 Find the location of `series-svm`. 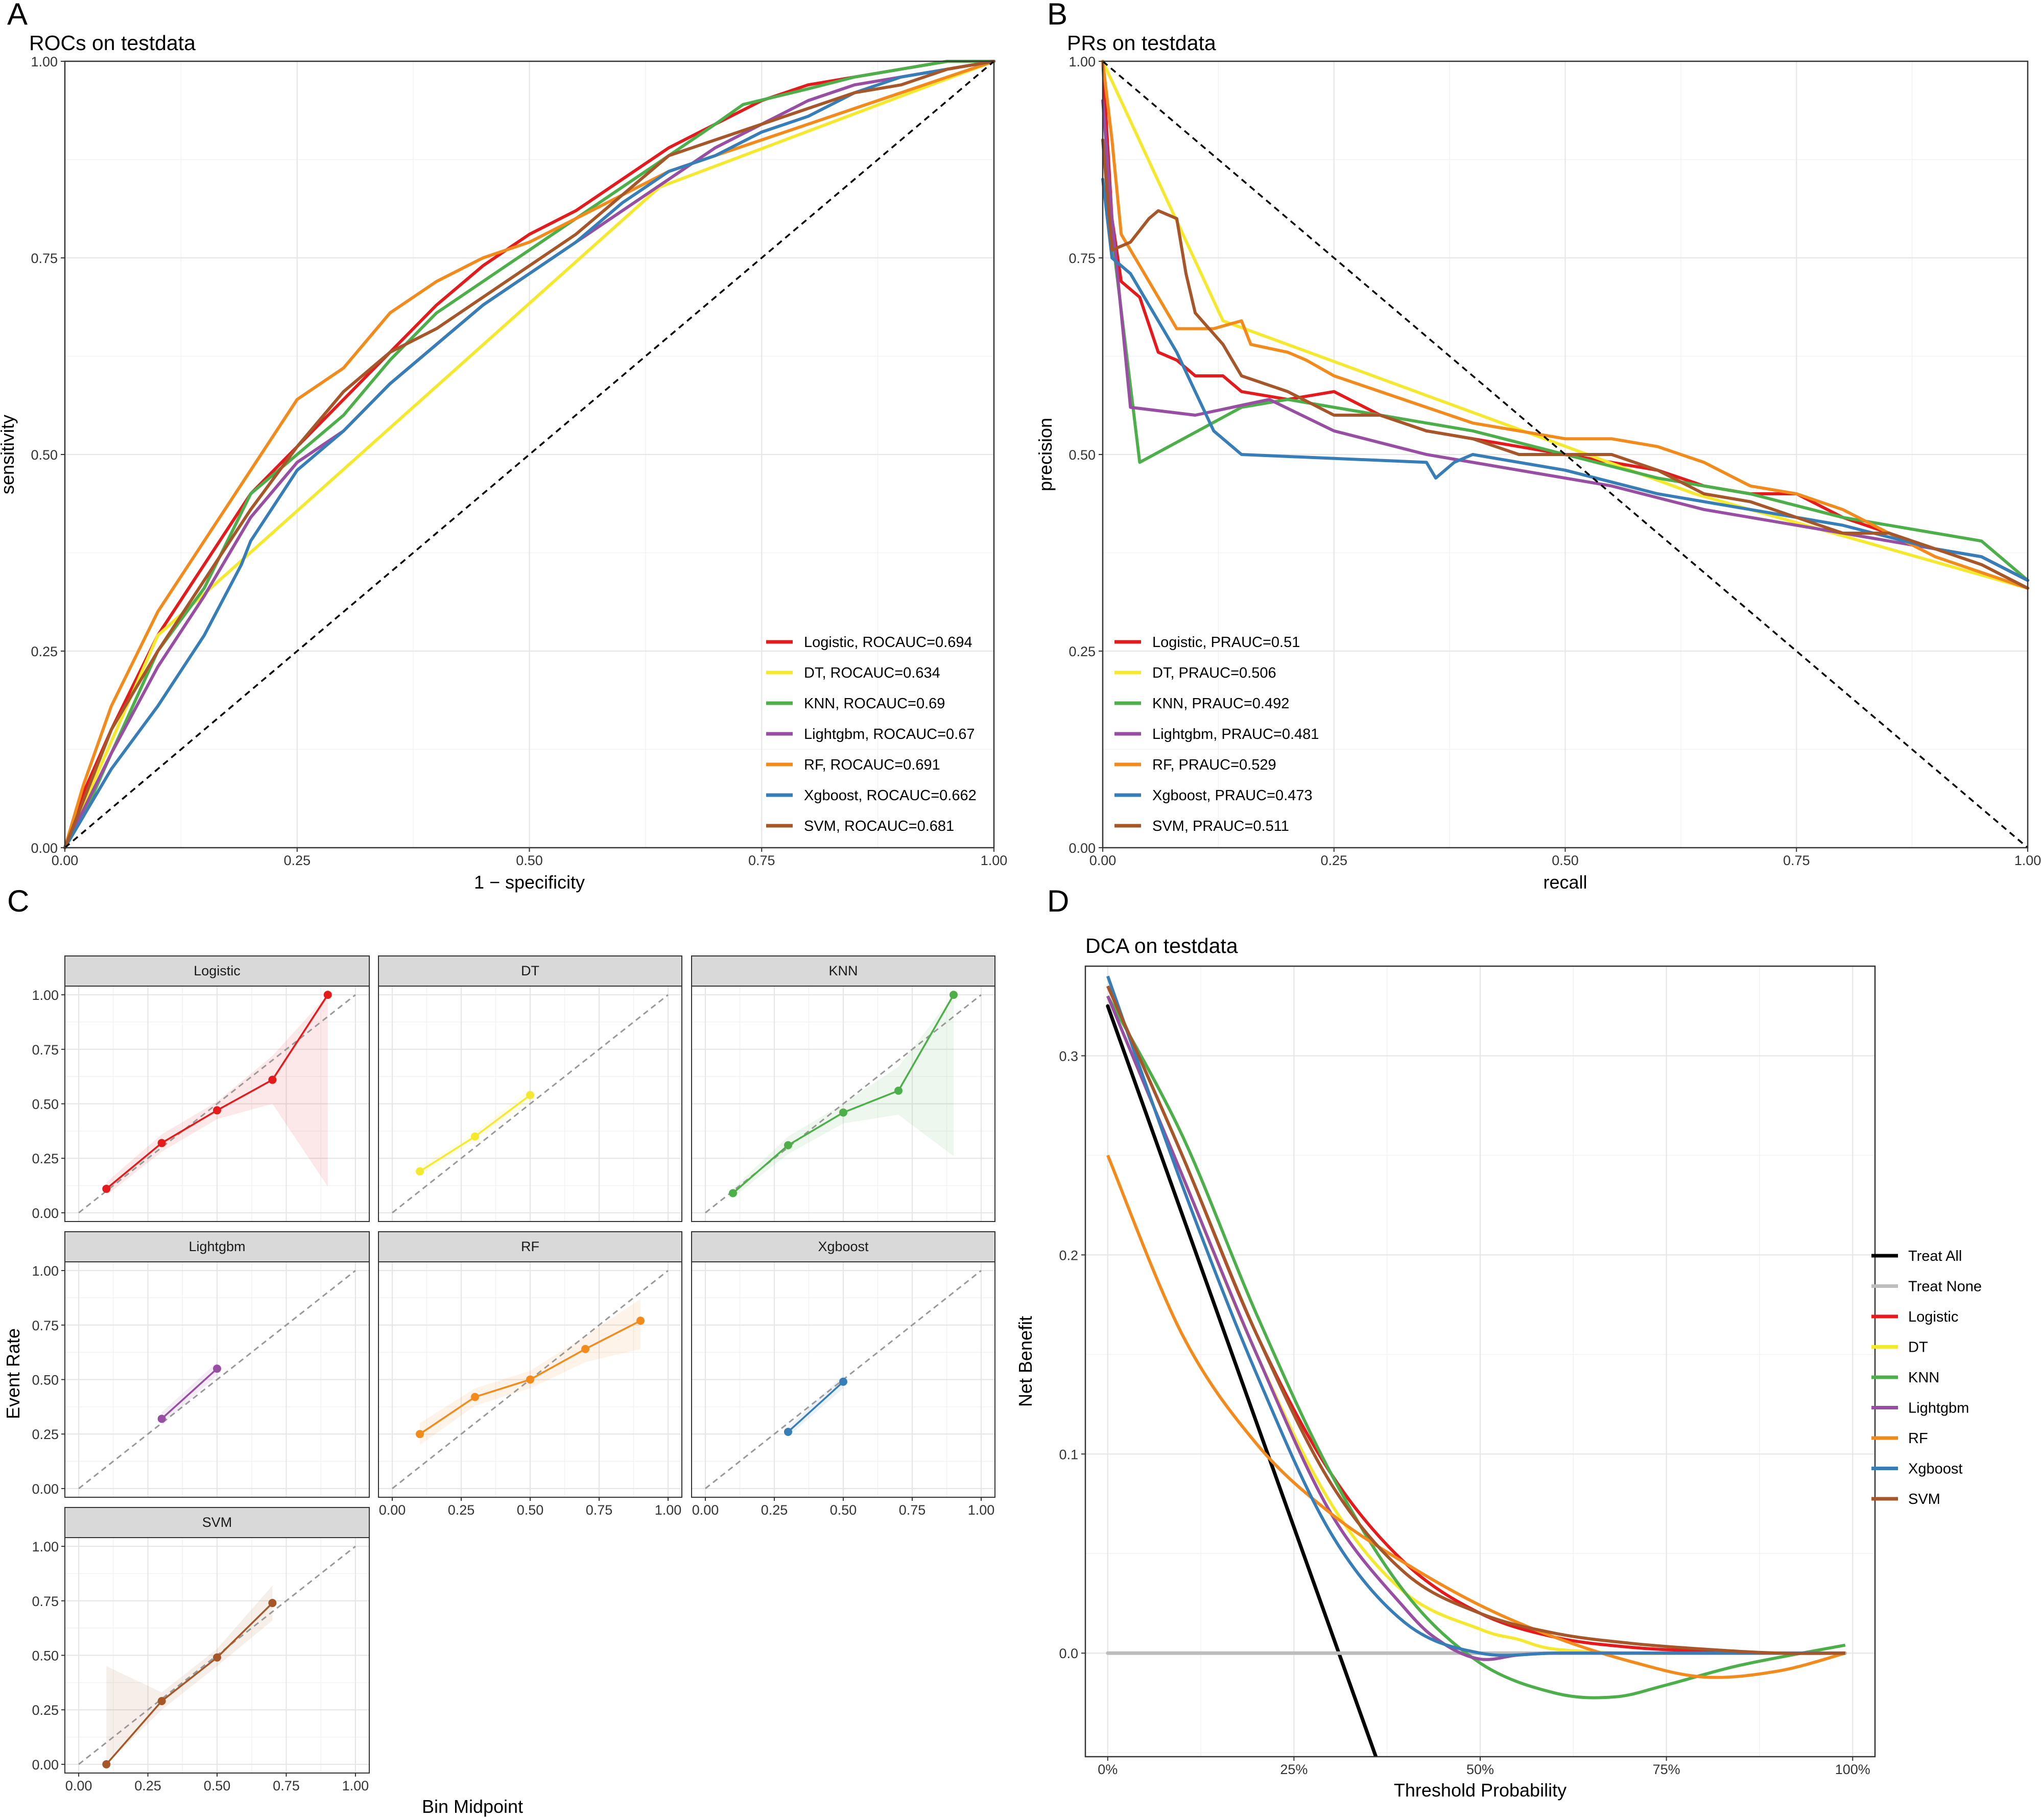

series-svm is located at coordinates (1475, 1320).